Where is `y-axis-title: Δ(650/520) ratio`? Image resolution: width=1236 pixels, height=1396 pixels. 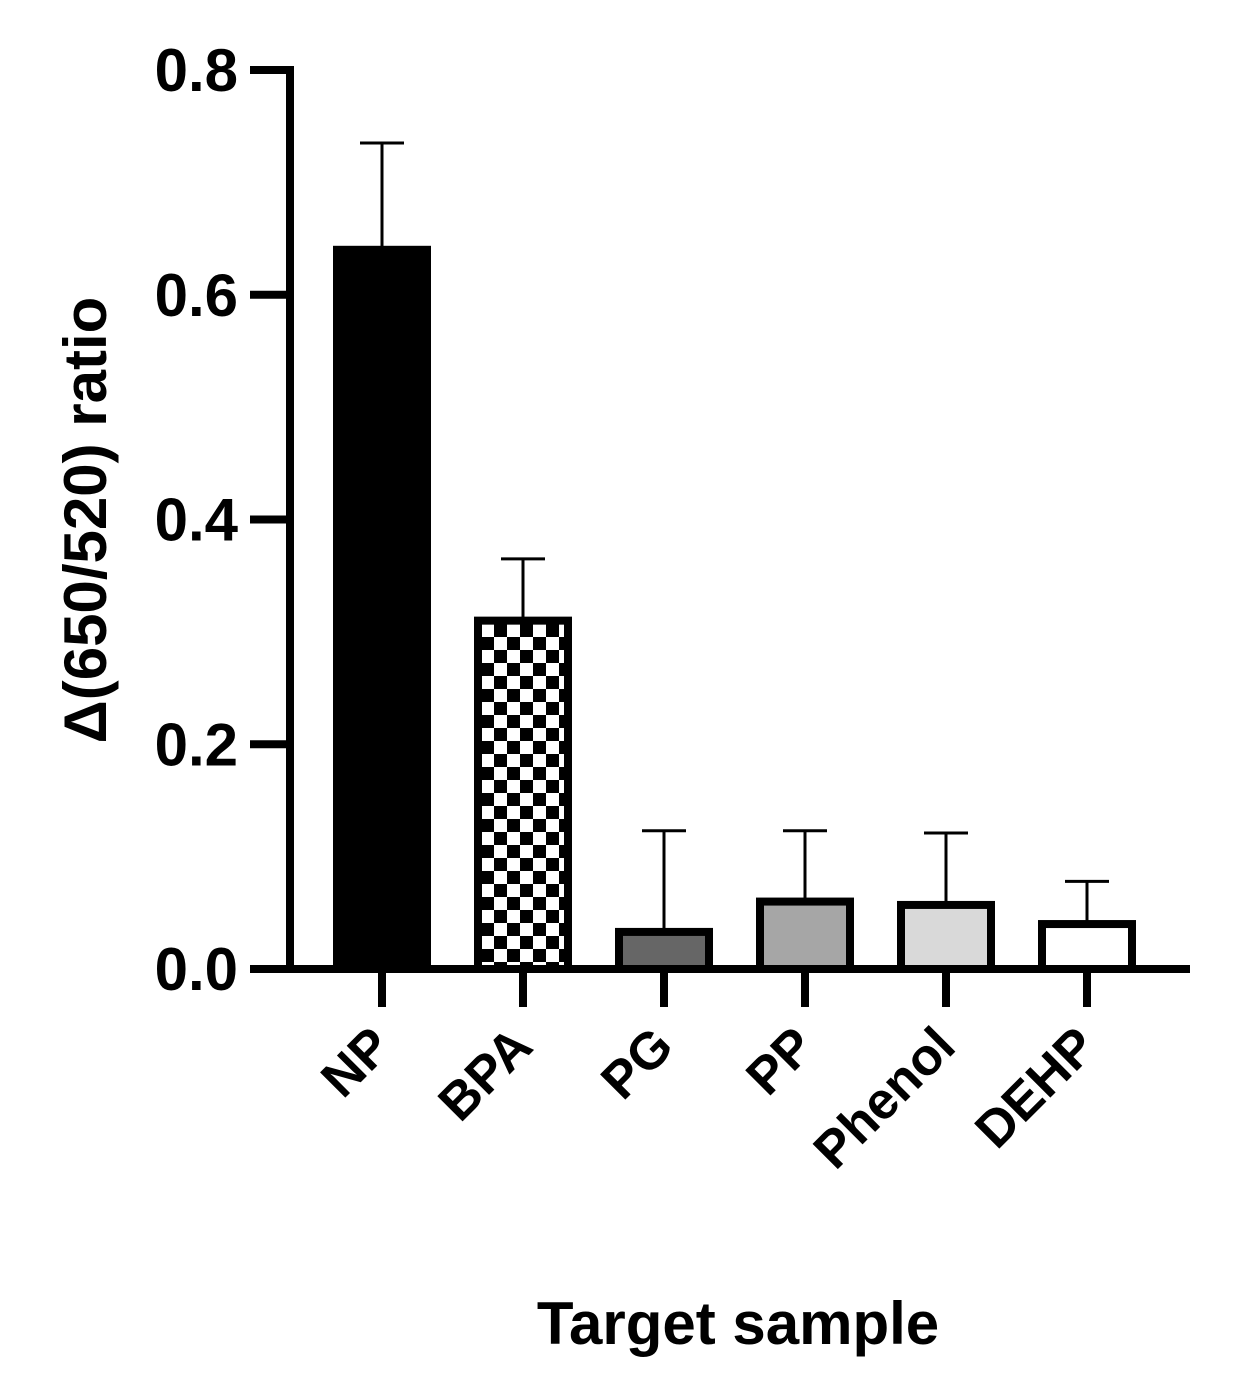 y-axis-title: Δ(650/520) ratio is located at coordinates (85, 520).